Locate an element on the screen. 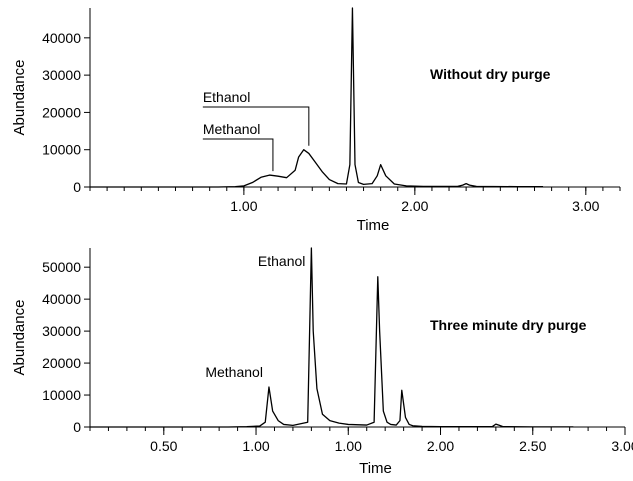 Image resolution: width=633 pixels, height=481 pixels. chart-1-x-tick-label: 1.00 is located at coordinates (243, 206).